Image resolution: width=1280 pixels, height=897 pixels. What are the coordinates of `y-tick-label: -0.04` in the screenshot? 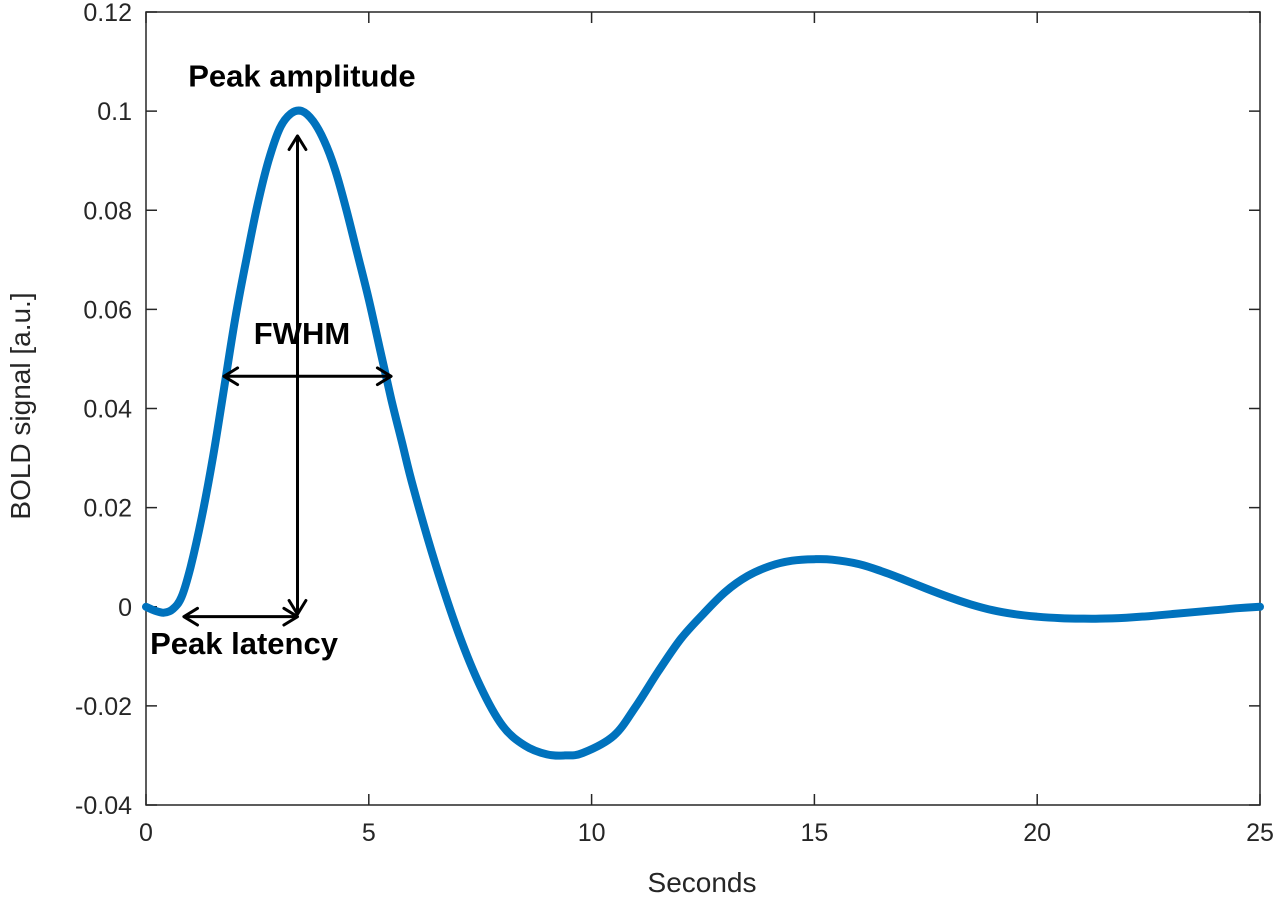 It's located at (103, 806).